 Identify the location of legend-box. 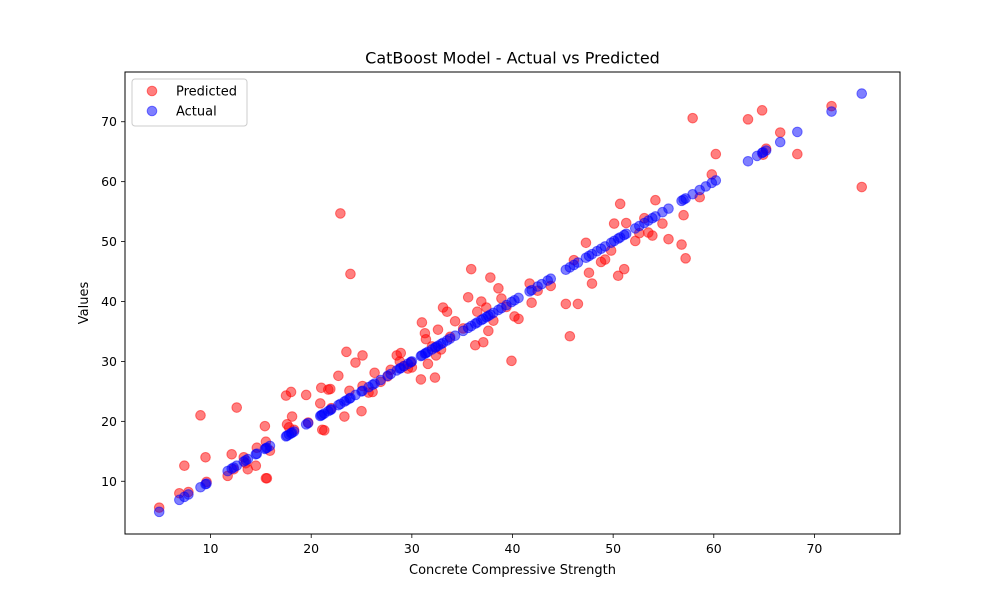
(189, 102).